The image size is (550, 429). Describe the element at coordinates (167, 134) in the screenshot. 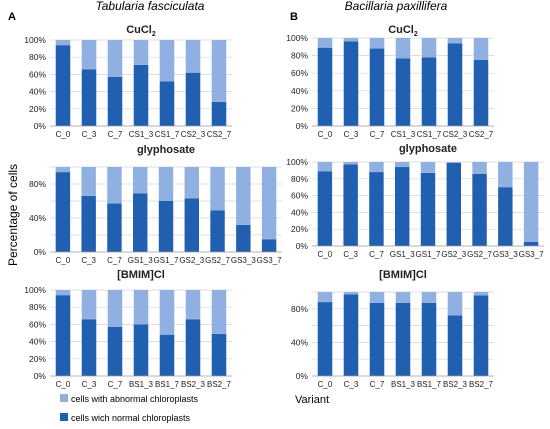

I see `x-tick-label: CS1_7` at that location.